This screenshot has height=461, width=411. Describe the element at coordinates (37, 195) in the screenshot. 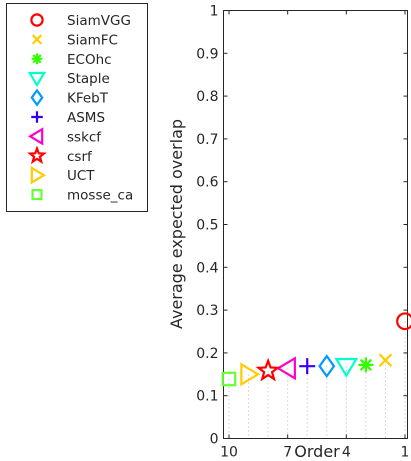

I see `legend-marker-mosse-ca` at that location.